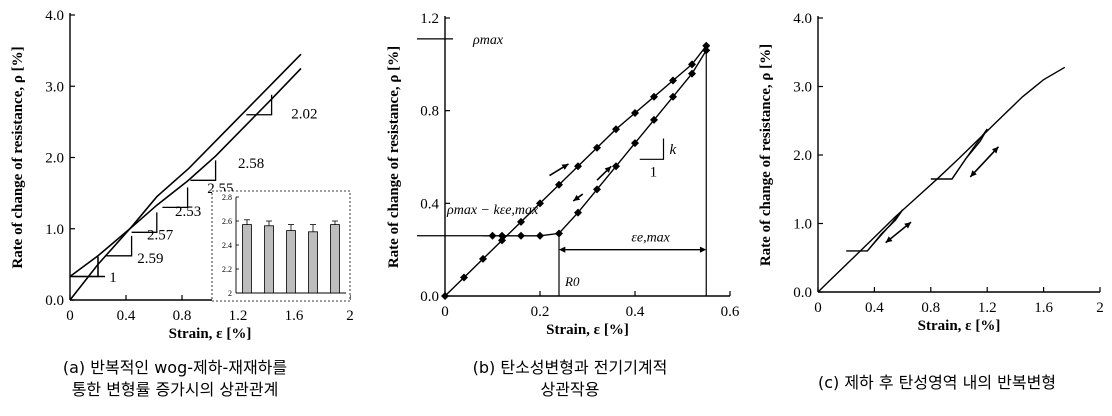 The image size is (1112, 416). I want to click on inset-frame, so click(281, 246).